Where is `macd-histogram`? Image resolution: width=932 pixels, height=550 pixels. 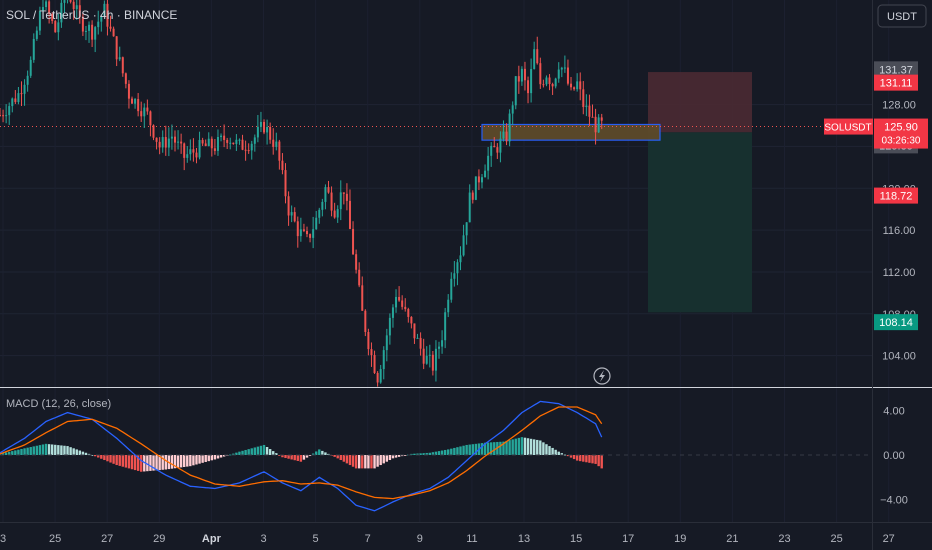 macd-histogram is located at coordinates (436, 454).